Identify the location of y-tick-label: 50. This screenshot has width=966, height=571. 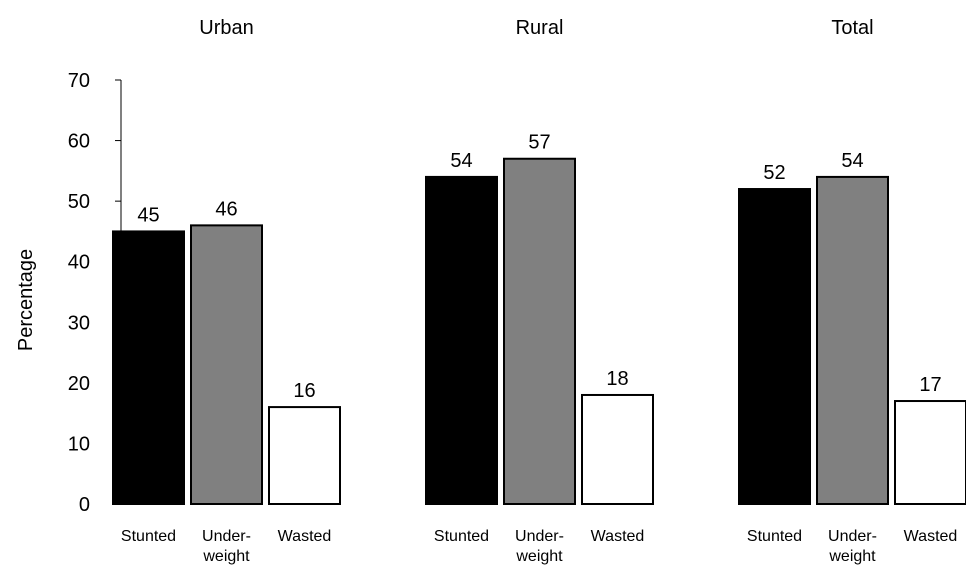
(79, 202).